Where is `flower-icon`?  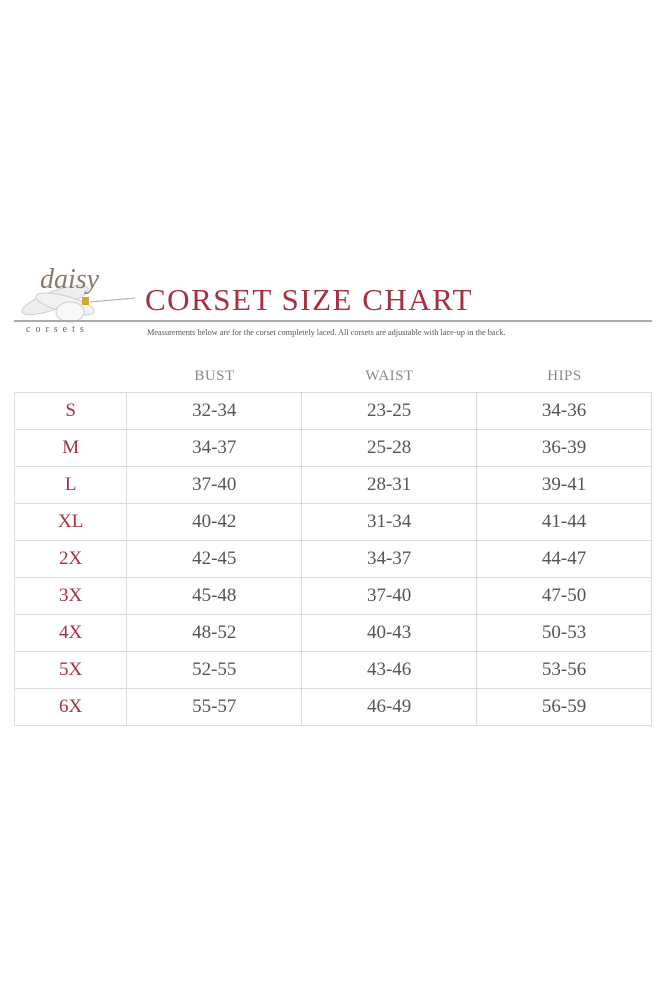
flower-icon is located at coordinates (78, 303).